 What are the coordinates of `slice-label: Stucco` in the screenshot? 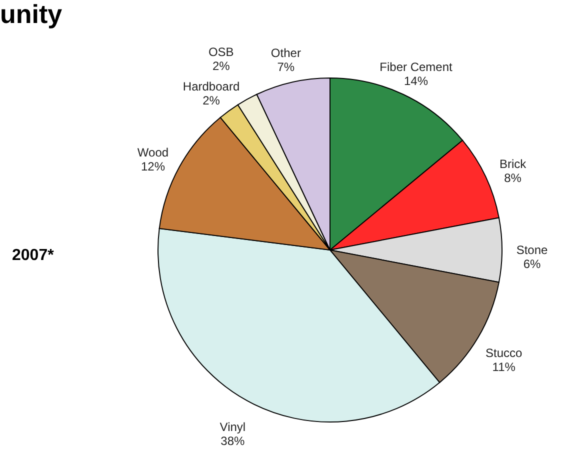 It's located at (504, 353).